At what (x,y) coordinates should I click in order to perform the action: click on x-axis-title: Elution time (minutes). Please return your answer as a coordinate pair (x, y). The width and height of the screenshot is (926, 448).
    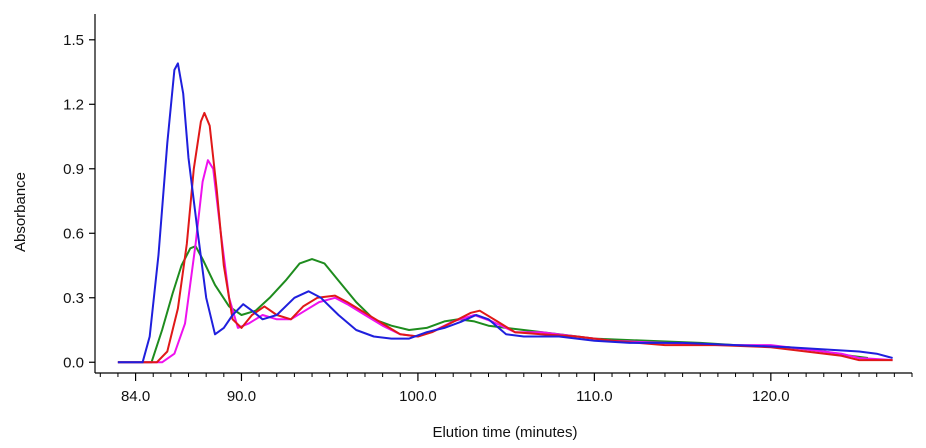
    Looking at the image, I should click on (504, 432).